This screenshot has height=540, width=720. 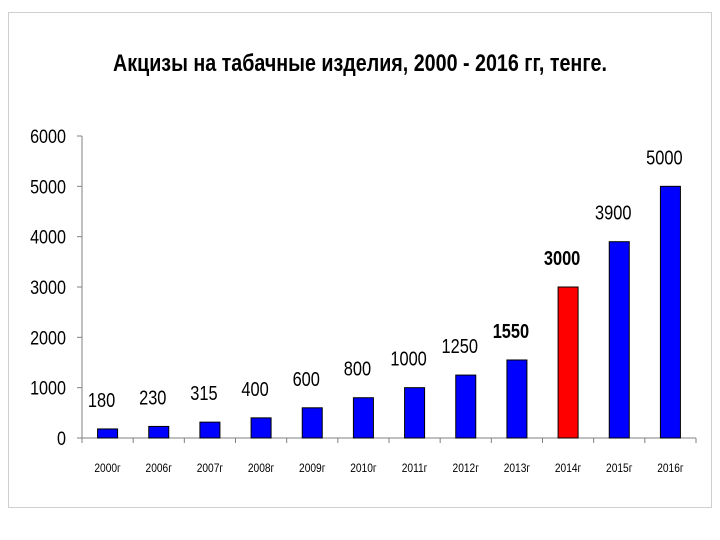 What do you see at coordinates (363, 418) in the screenshot?
I see `bar-2010г` at bounding box center [363, 418].